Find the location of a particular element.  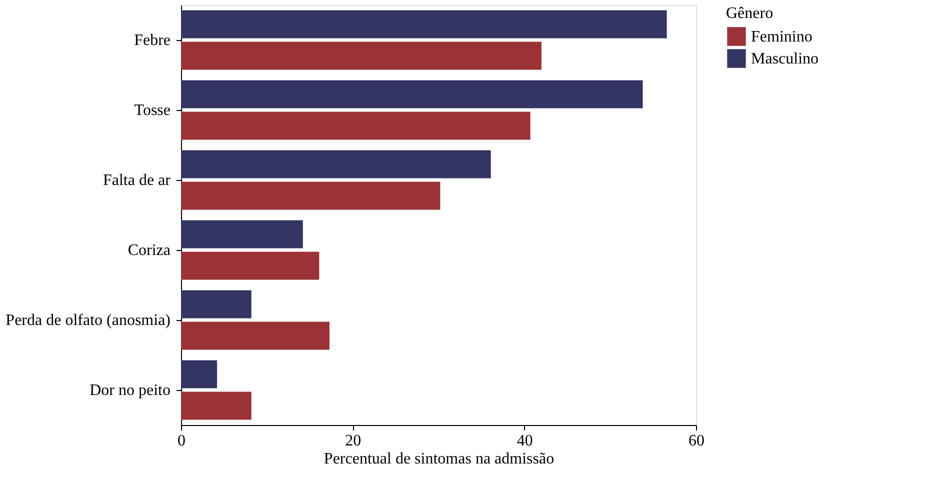

legend-title: Gênero is located at coordinates (750, 13).